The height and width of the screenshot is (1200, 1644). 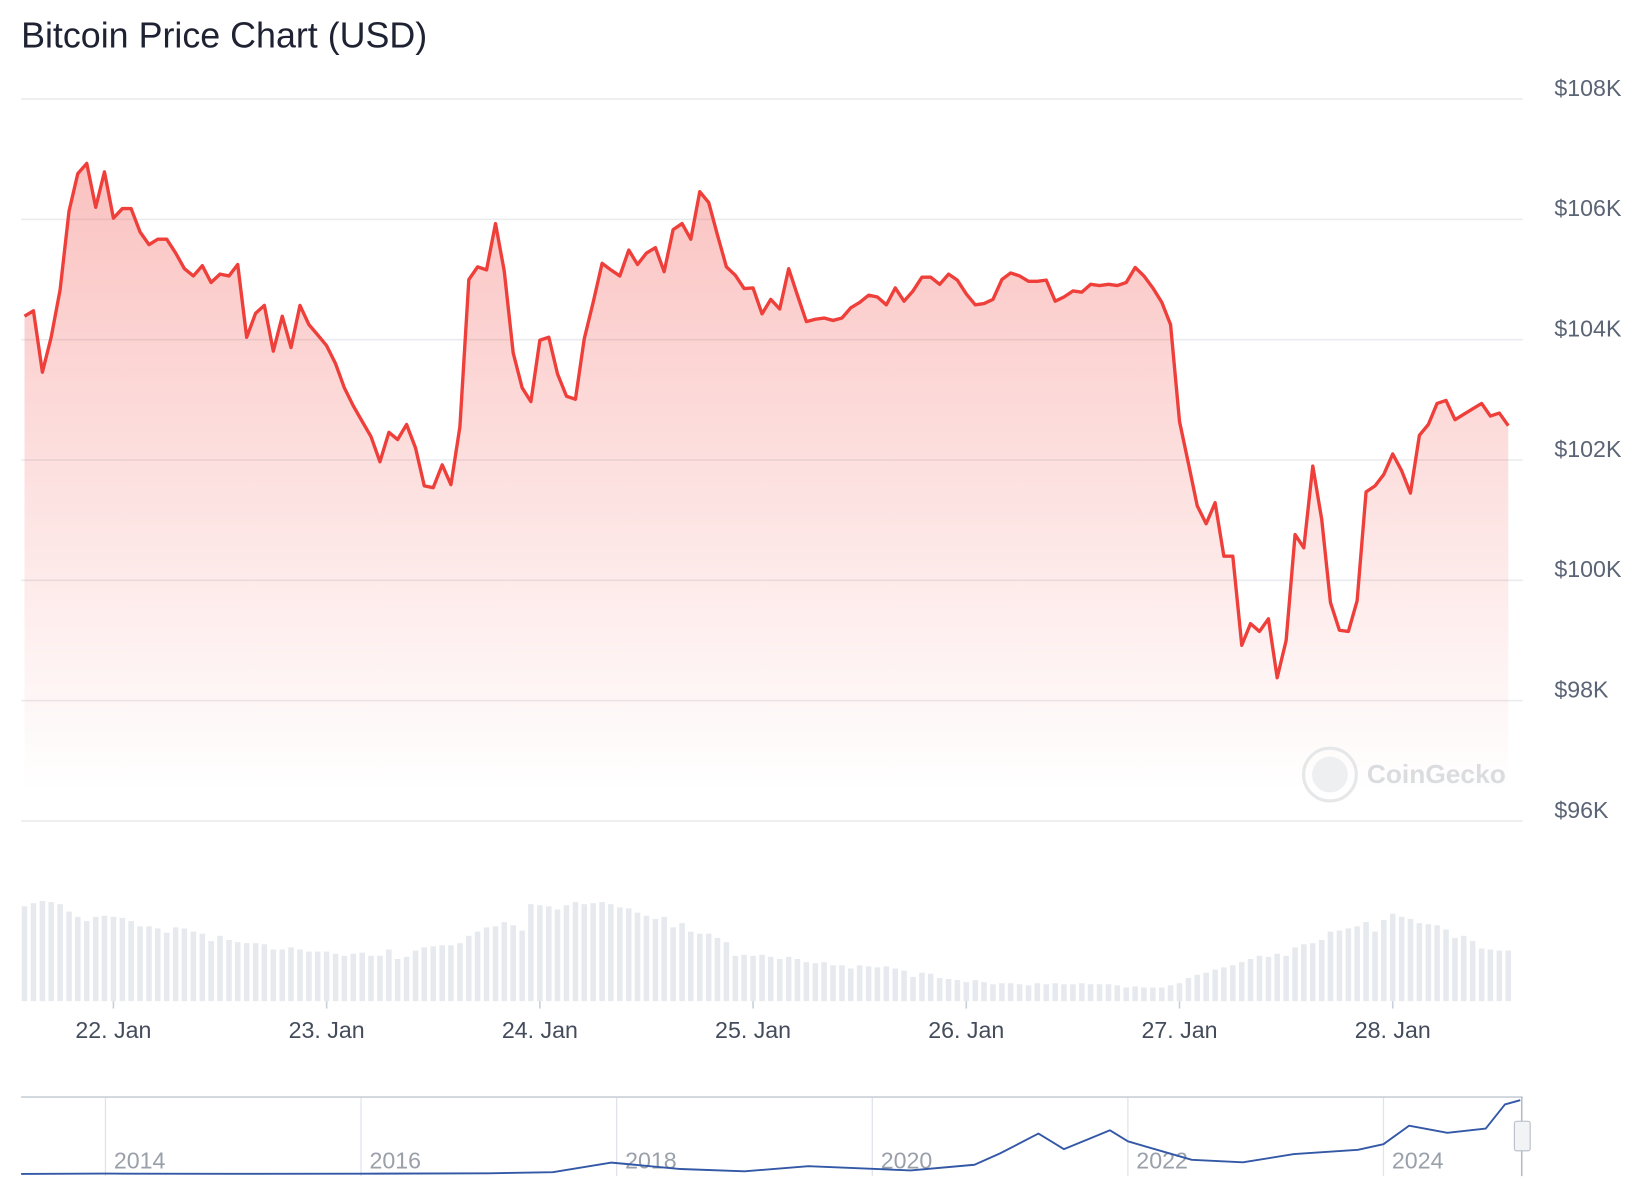 What do you see at coordinates (1588, 329) in the screenshot?
I see `y-tick-label: $104K` at bounding box center [1588, 329].